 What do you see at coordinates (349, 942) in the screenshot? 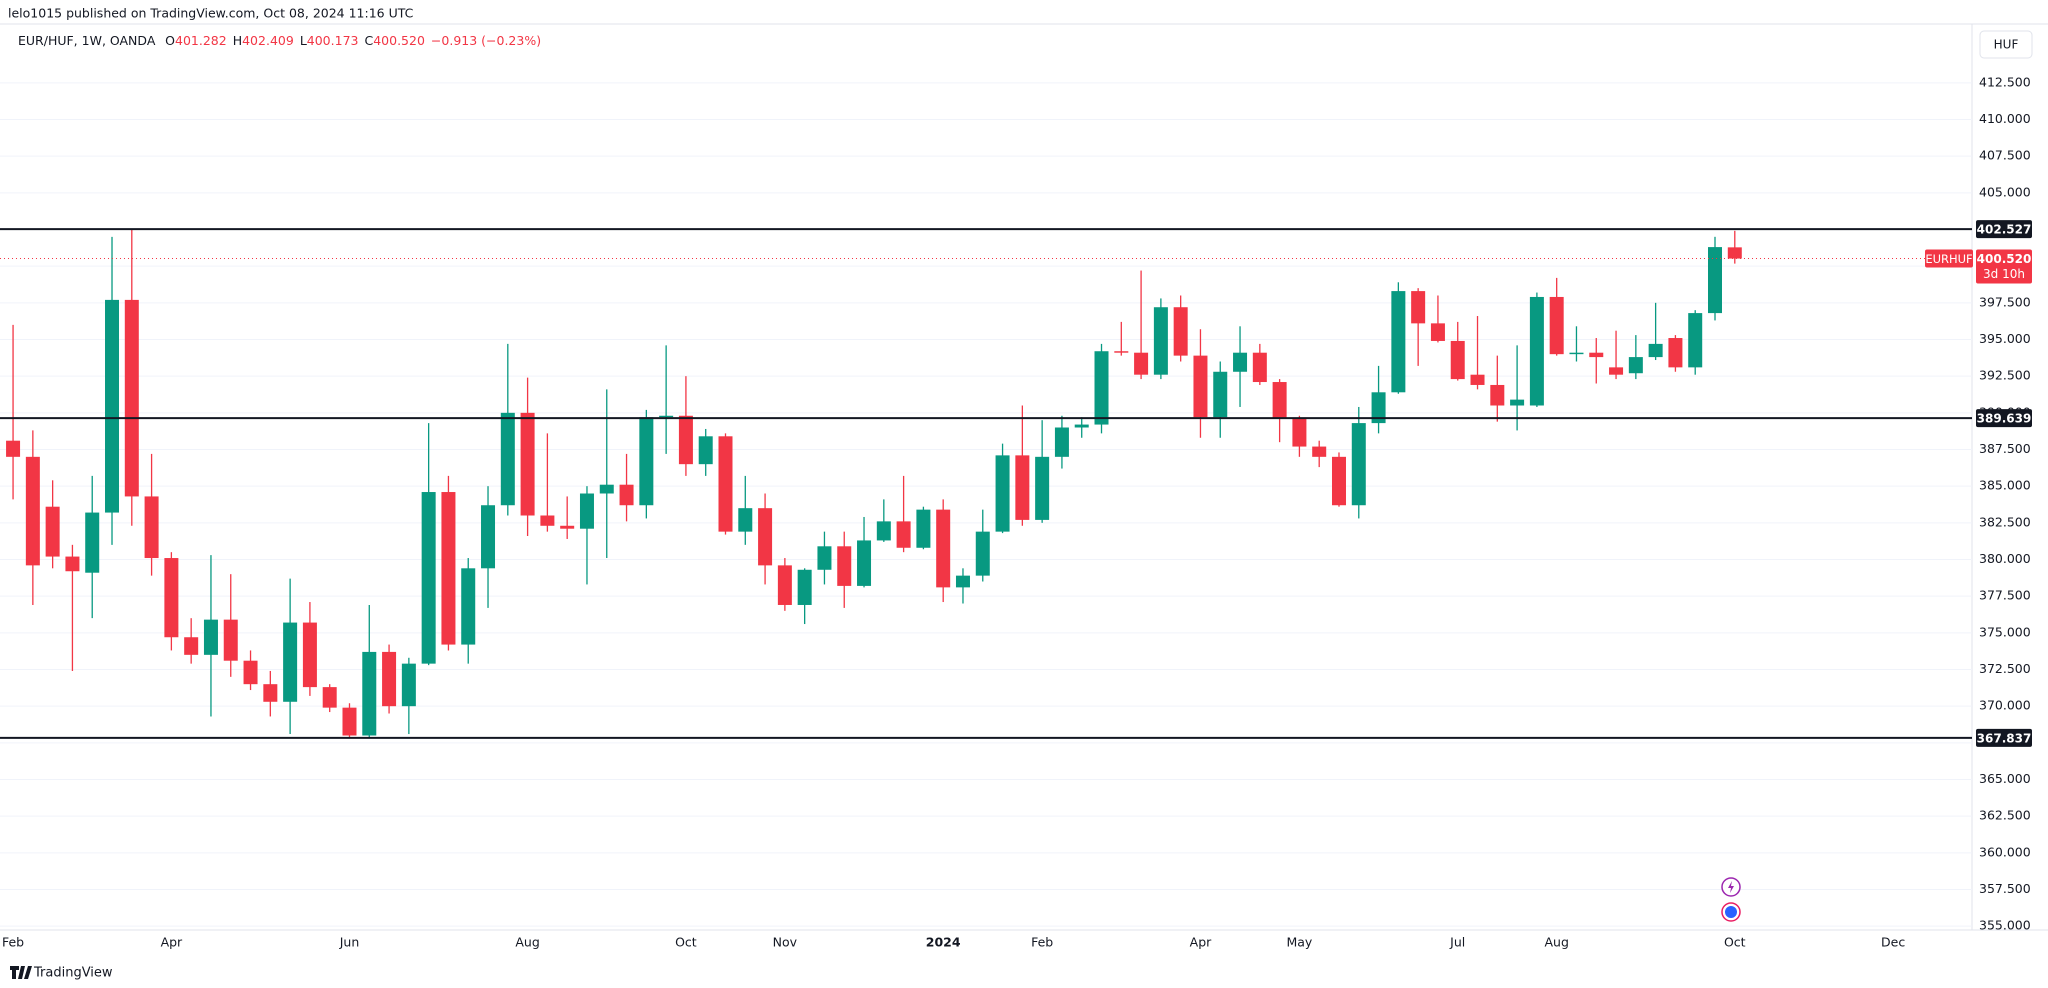
I see `x-tick-label: Jun` at bounding box center [349, 942].